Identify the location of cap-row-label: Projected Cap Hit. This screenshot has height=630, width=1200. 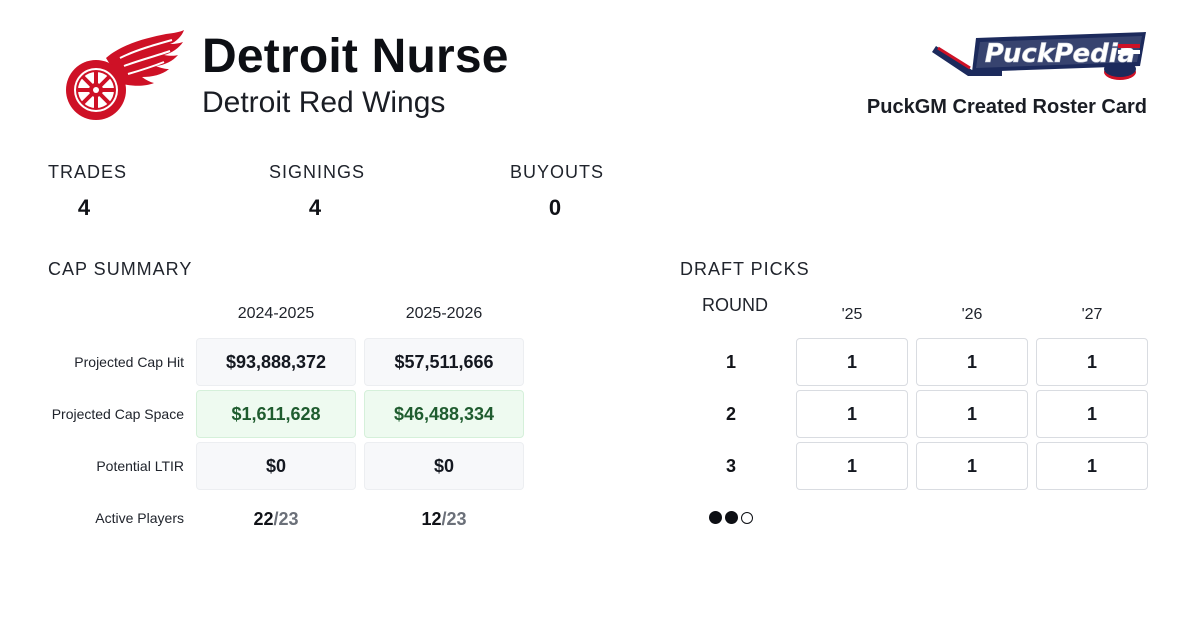
(129, 362).